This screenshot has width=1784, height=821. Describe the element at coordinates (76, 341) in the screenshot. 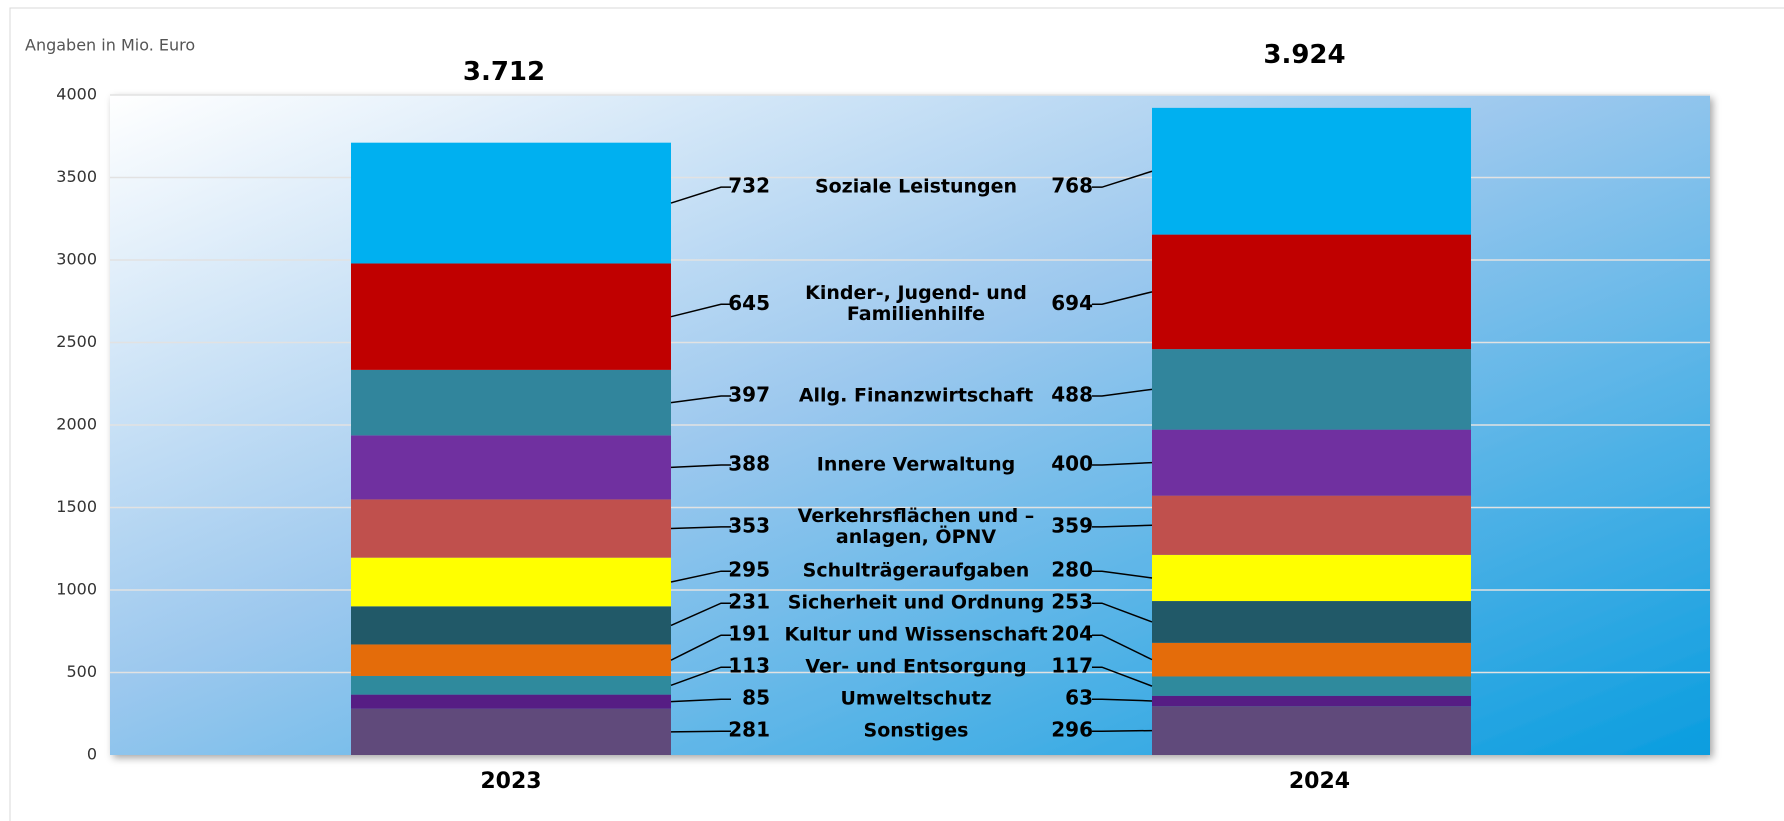

I see `y-tick-label: 2500` at that location.